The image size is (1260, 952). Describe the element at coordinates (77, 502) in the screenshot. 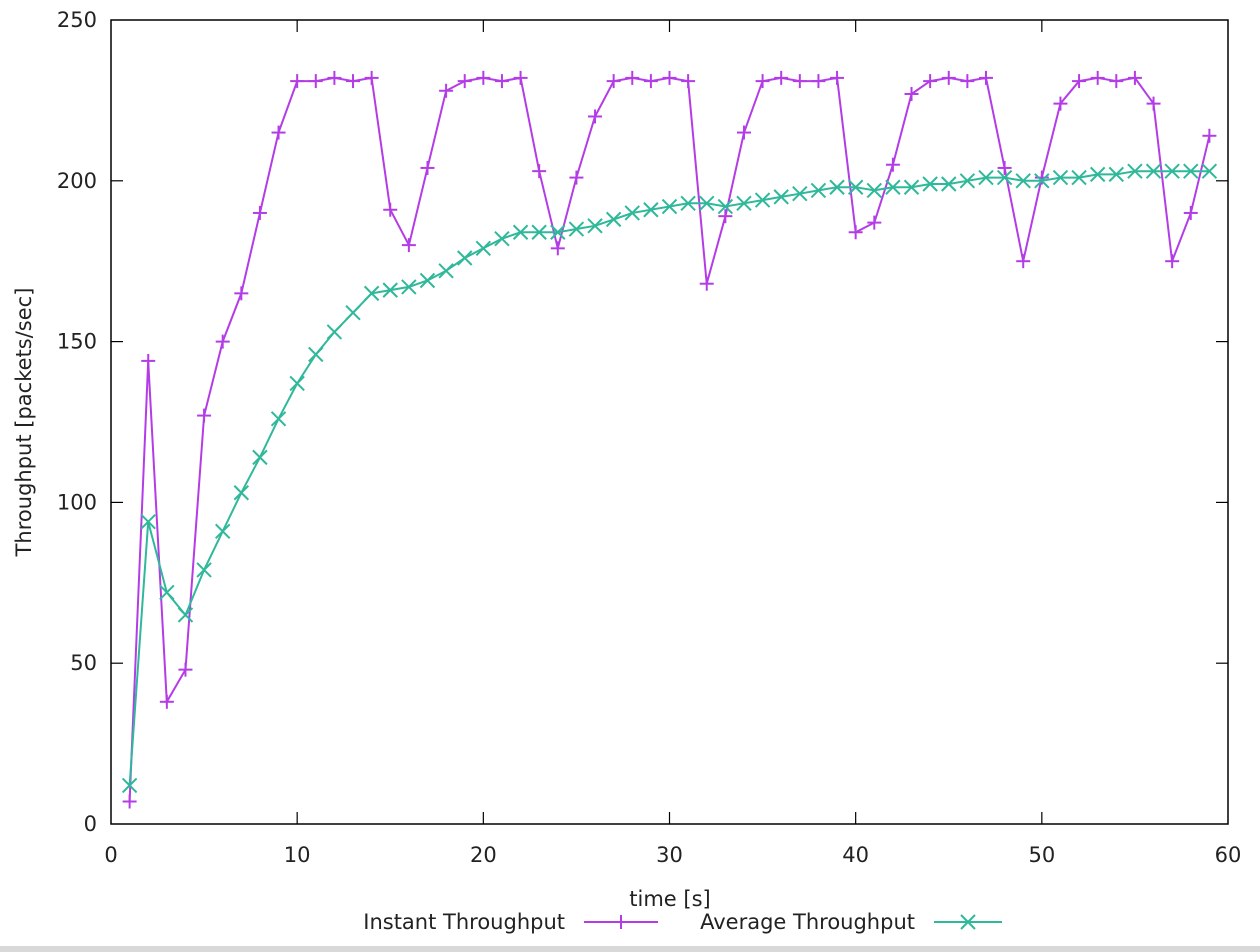

I see `y-tick-label: 100` at that location.